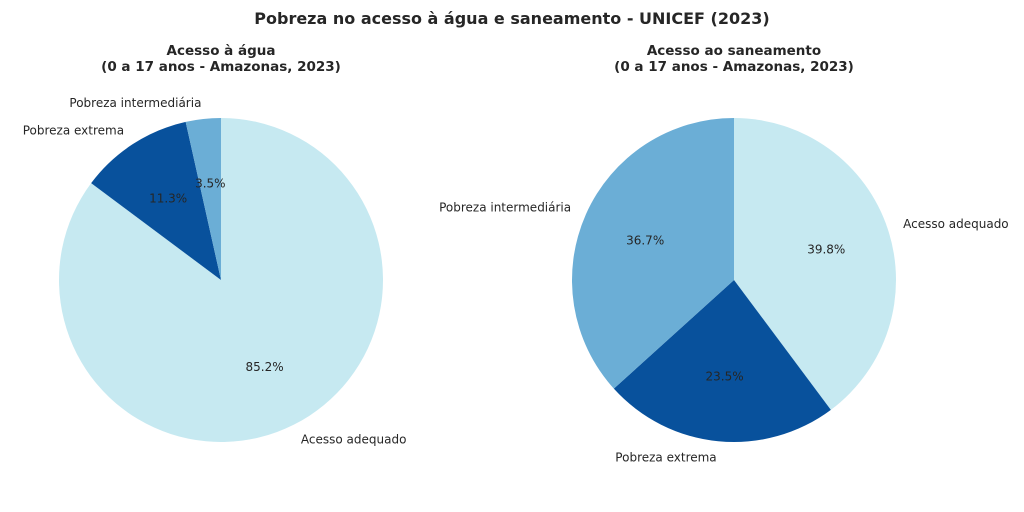  What do you see at coordinates (724, 377) in the screenshot?
I see `slice-percent-label: 23.5%` at bounding box center [724, 377].